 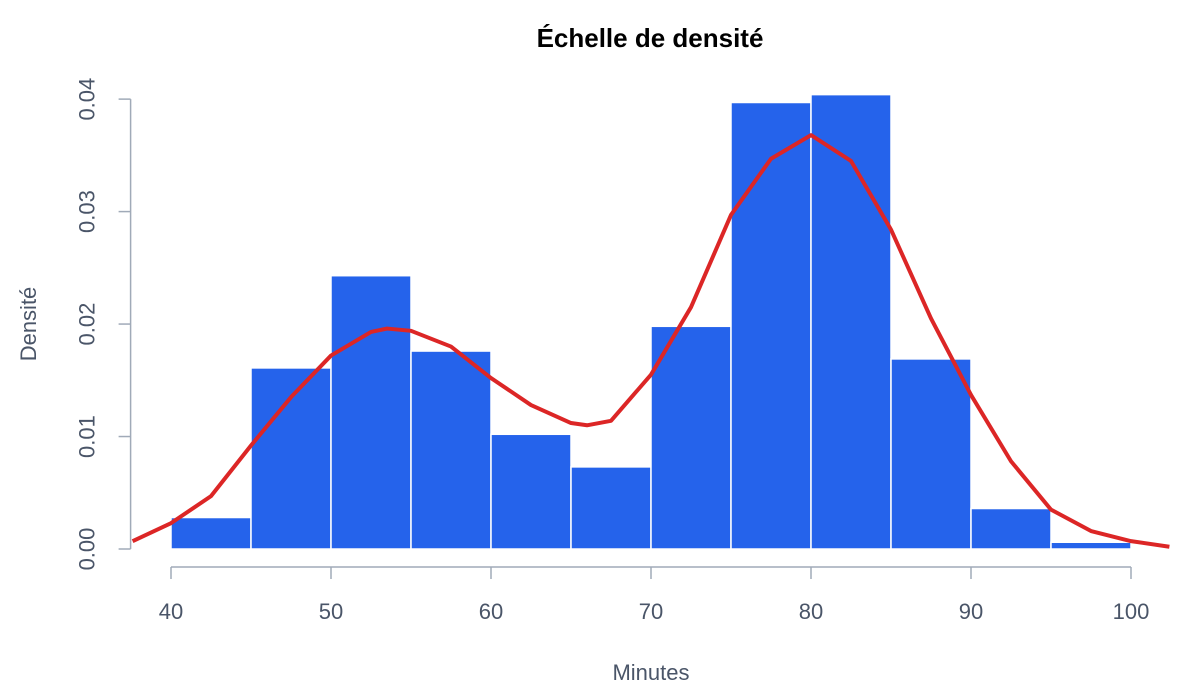 I want to click on y-tick-label: 0.01, so click(x=86, y=436).